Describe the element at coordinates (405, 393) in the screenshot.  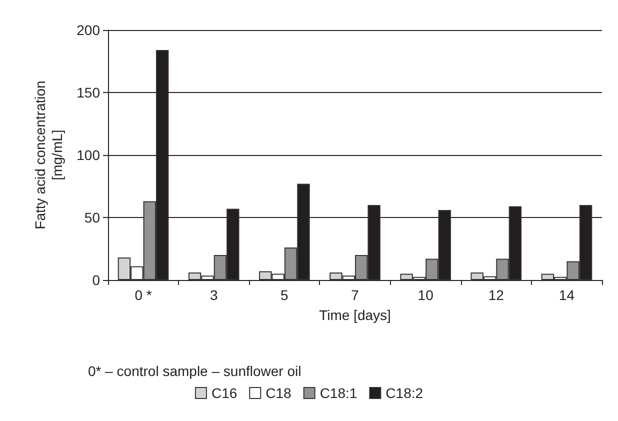
I see `legend-label: C18:2` at that location.